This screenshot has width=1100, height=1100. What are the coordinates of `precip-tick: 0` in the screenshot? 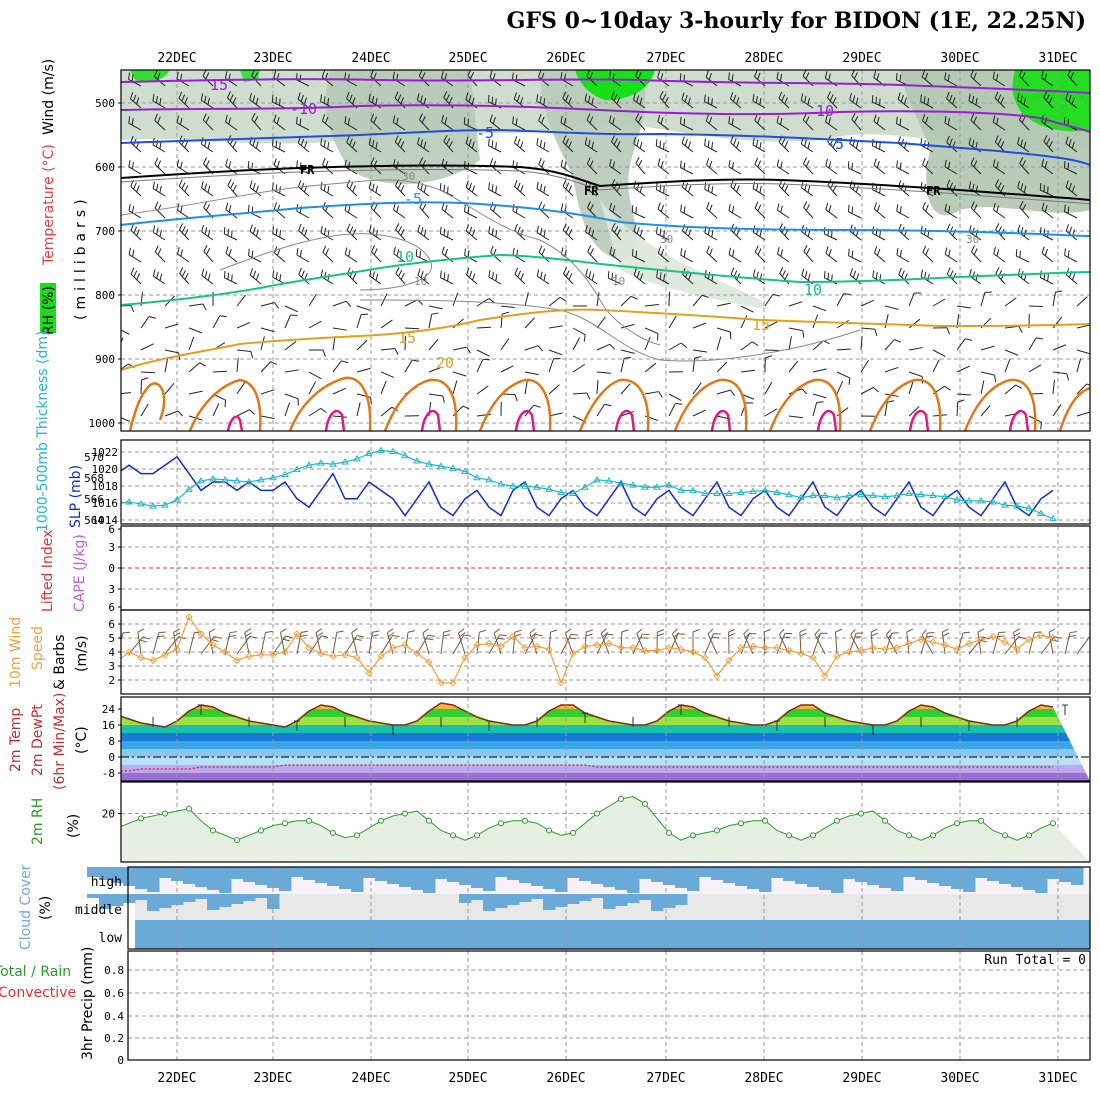 It's located at (120, 1060).